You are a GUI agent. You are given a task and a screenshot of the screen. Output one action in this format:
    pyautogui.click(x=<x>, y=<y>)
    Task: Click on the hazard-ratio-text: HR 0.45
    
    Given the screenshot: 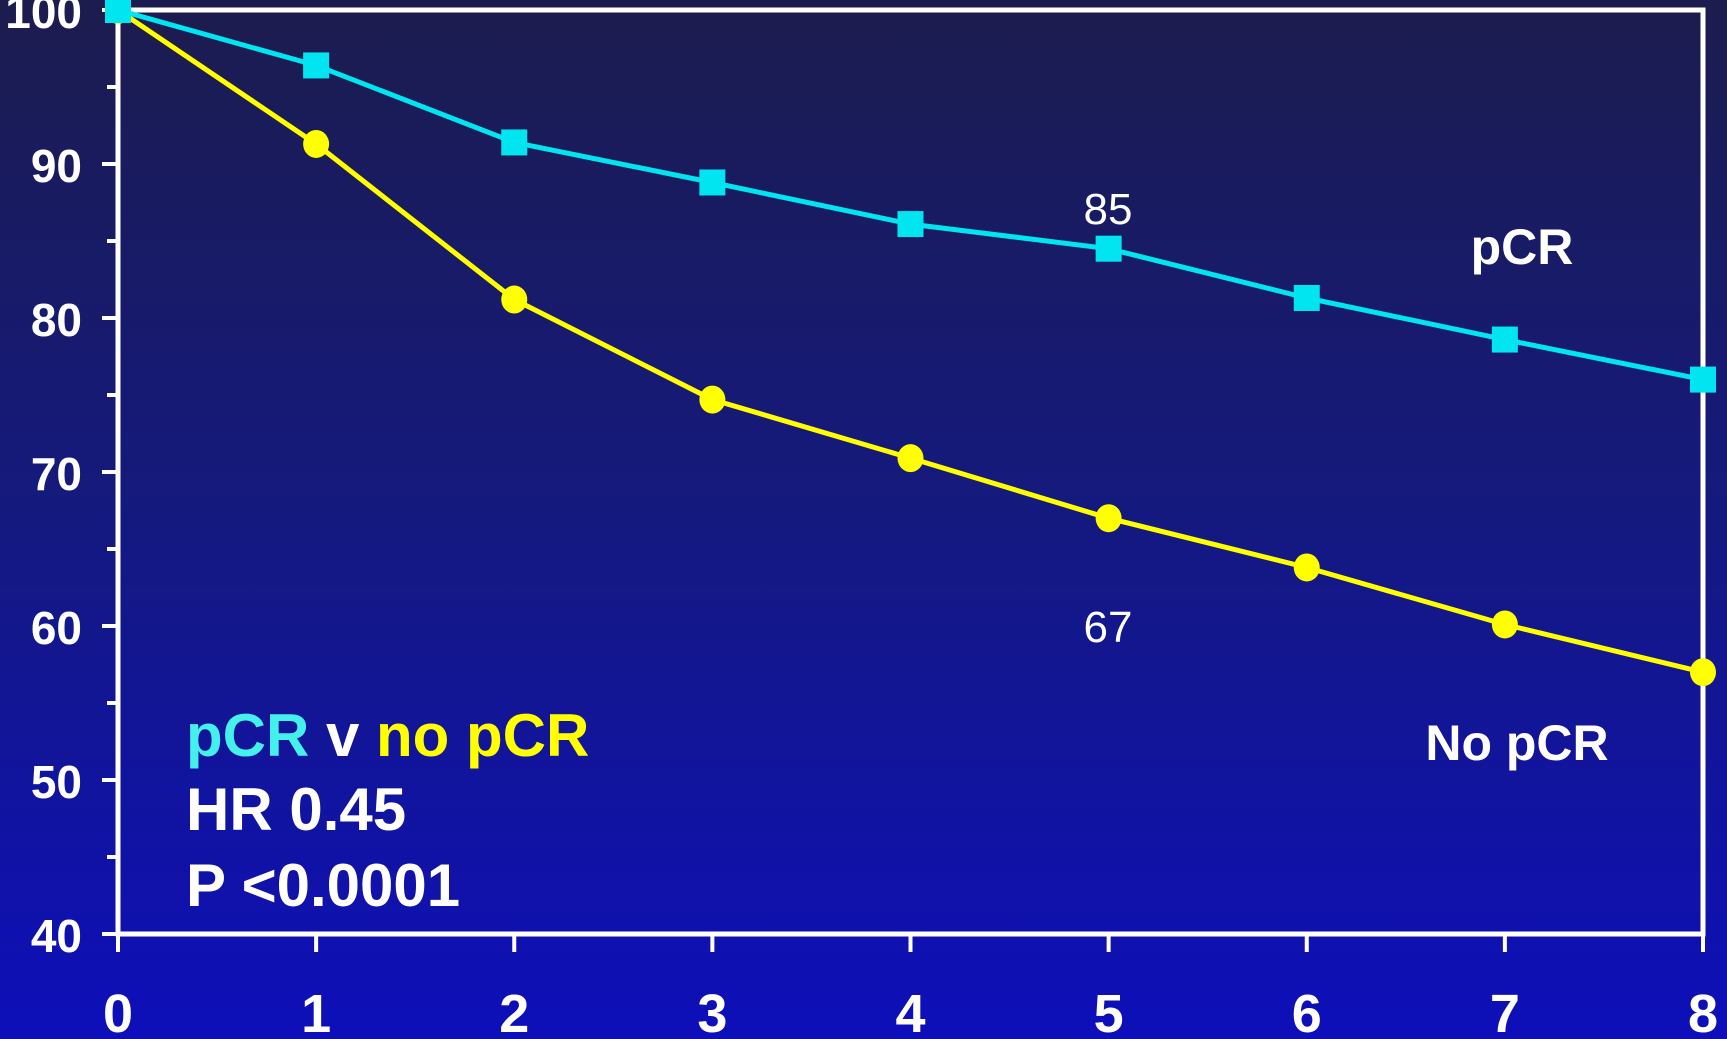 What is the action you would take?
    pyautogui.click(x=296, y=809)
    